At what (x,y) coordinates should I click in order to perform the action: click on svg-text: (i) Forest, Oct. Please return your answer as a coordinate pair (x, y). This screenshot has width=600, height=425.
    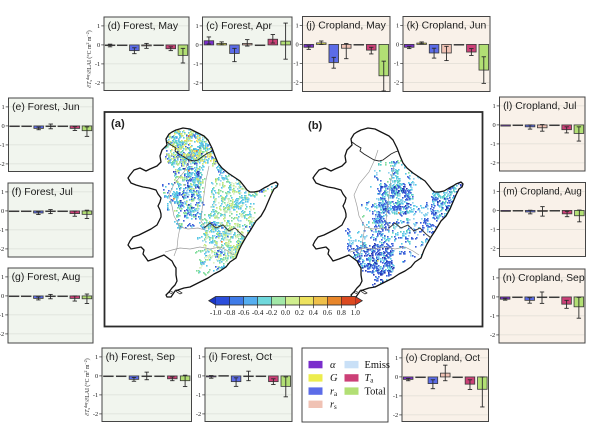
    Looking at the image, I should click on (241, 357).